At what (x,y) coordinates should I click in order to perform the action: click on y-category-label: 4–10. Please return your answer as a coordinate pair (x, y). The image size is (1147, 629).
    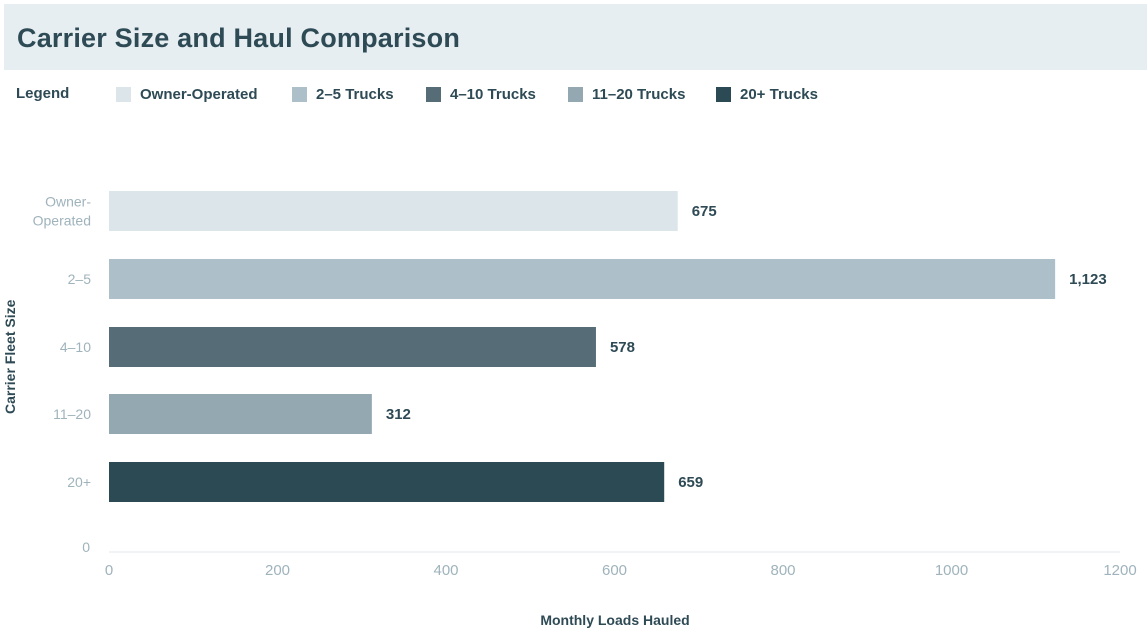
    Looking at the image, I should click on (75, 347).